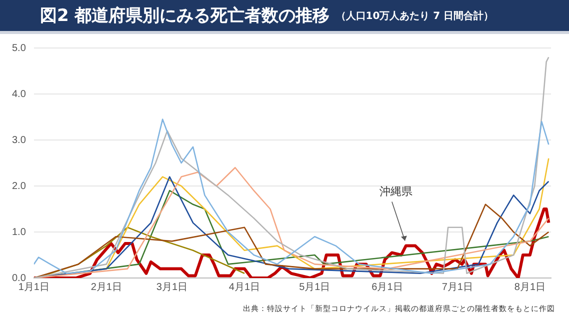 Image resolution: width=569 pixels, height=320 pixels. I want to click on y-tick-label: 0.0, so click(19, 278).